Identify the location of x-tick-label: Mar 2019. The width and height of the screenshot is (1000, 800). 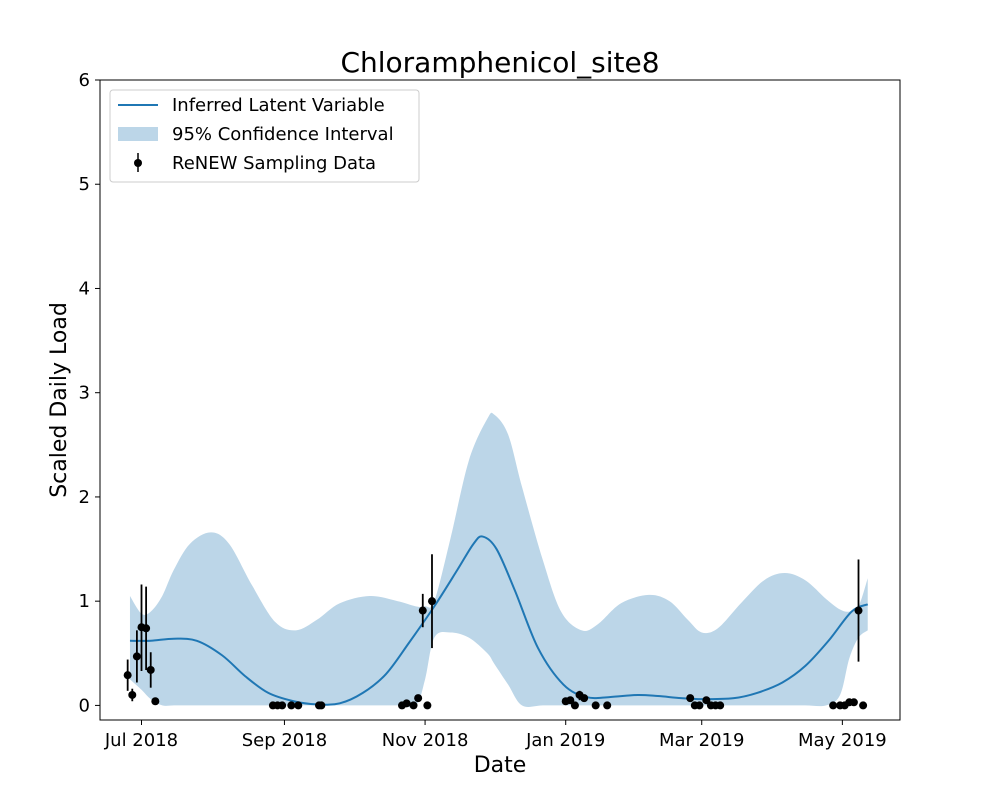
(702, 740).